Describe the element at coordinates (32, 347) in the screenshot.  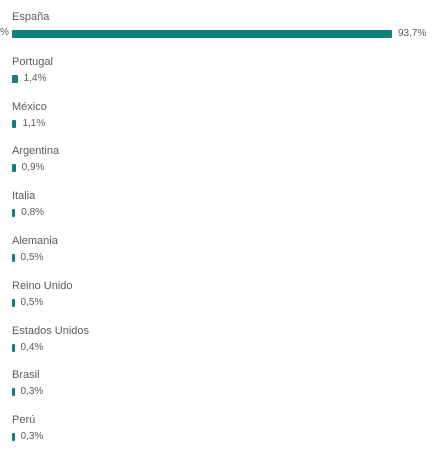
I see `value-label: 0,4%` at that location.